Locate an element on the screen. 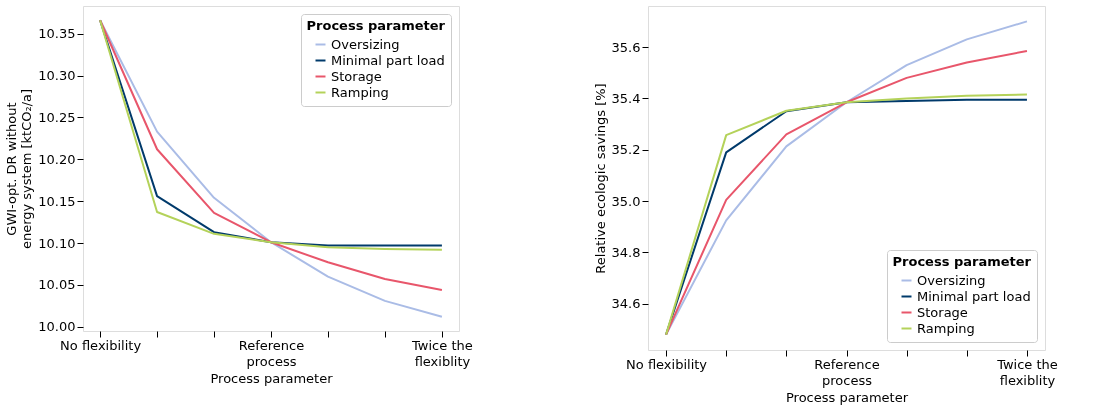  y-tick-label: 34.6 is located at coordinates (626, 304).